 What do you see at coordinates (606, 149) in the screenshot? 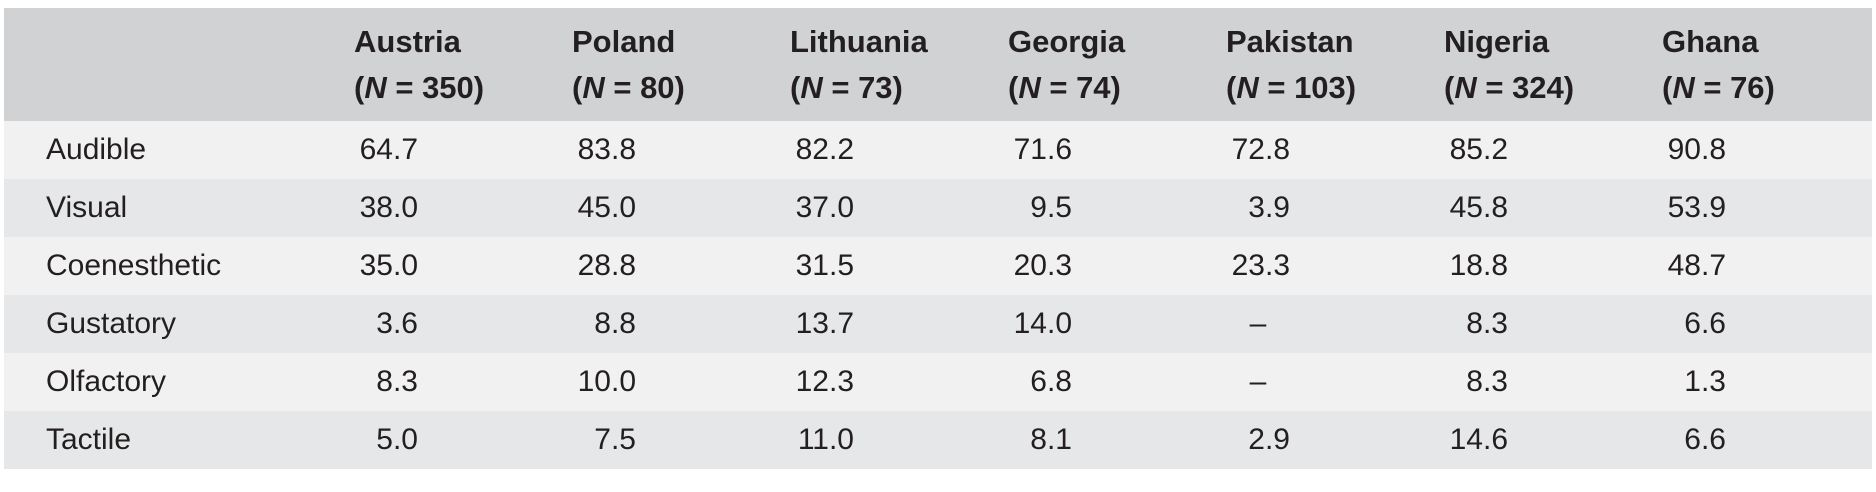
I see `cell-value: 83.8` at bounding box center [606, 149].